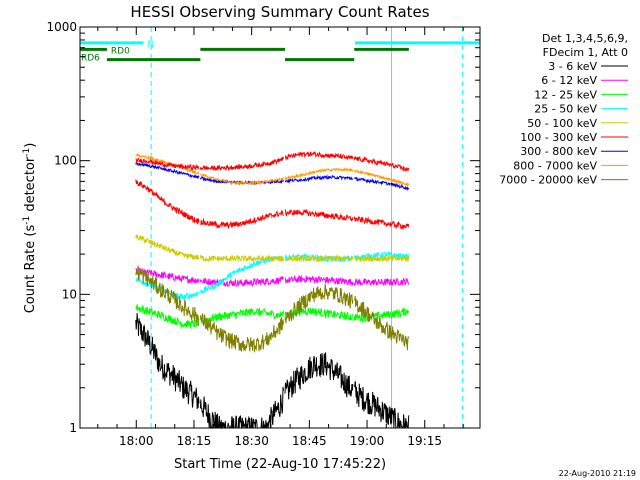  I want to click on state-flag-label: RD6, so click(90, 59).